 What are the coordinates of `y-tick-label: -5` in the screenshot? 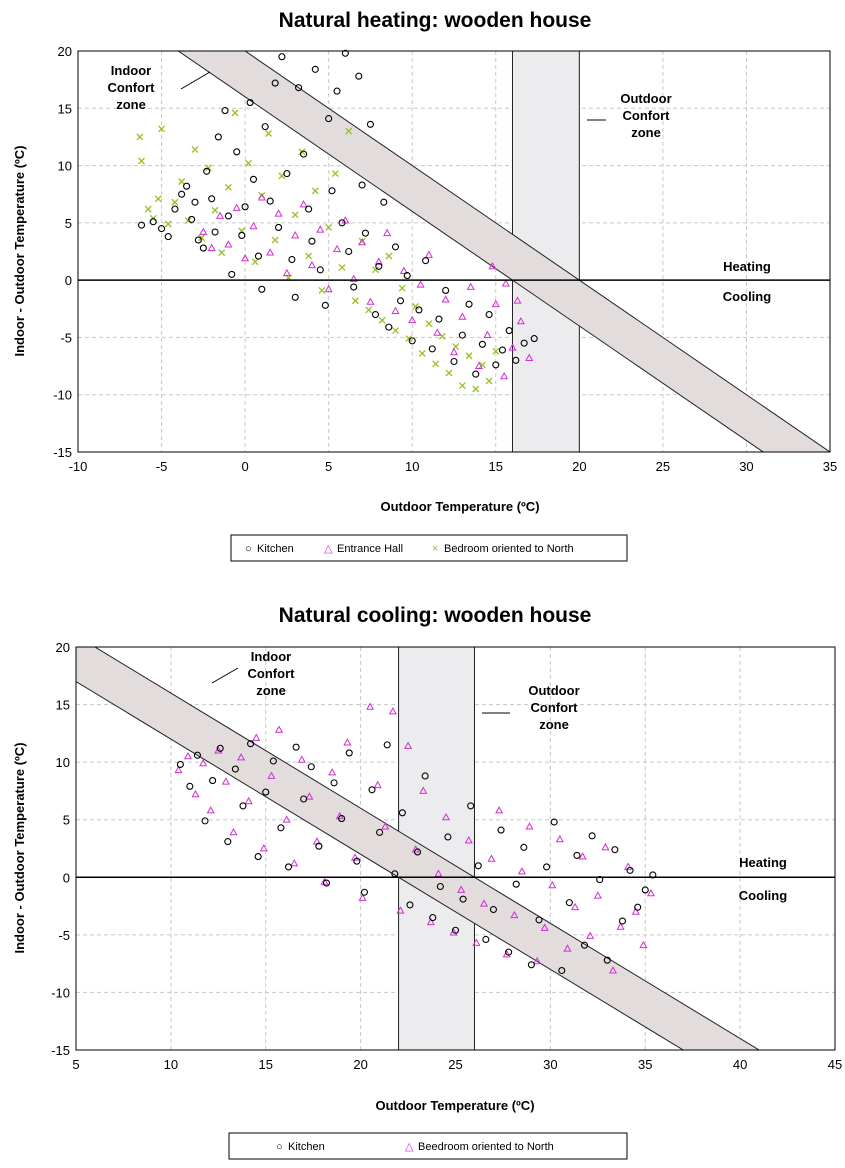 It's located at (64, 935).